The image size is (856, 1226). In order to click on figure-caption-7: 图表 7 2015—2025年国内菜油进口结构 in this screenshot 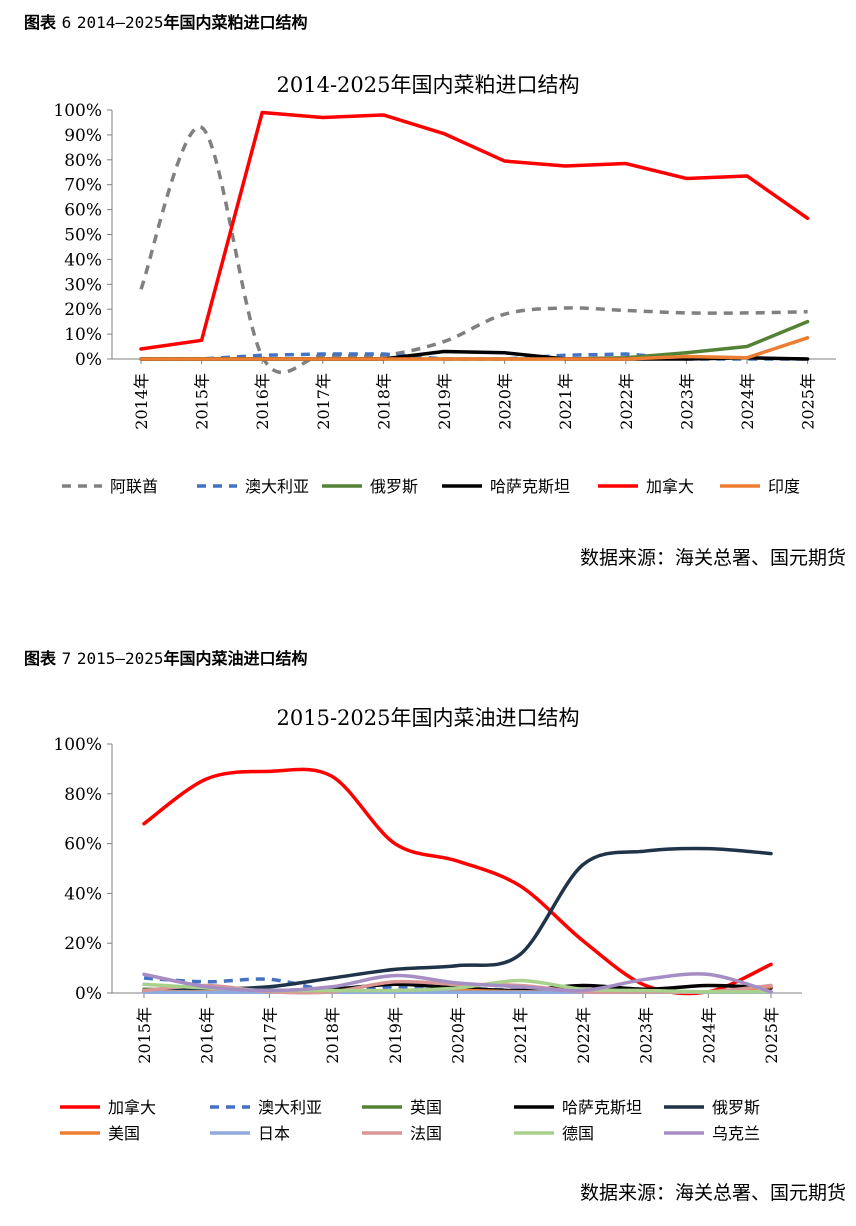, I will do `click(166, 657)`.